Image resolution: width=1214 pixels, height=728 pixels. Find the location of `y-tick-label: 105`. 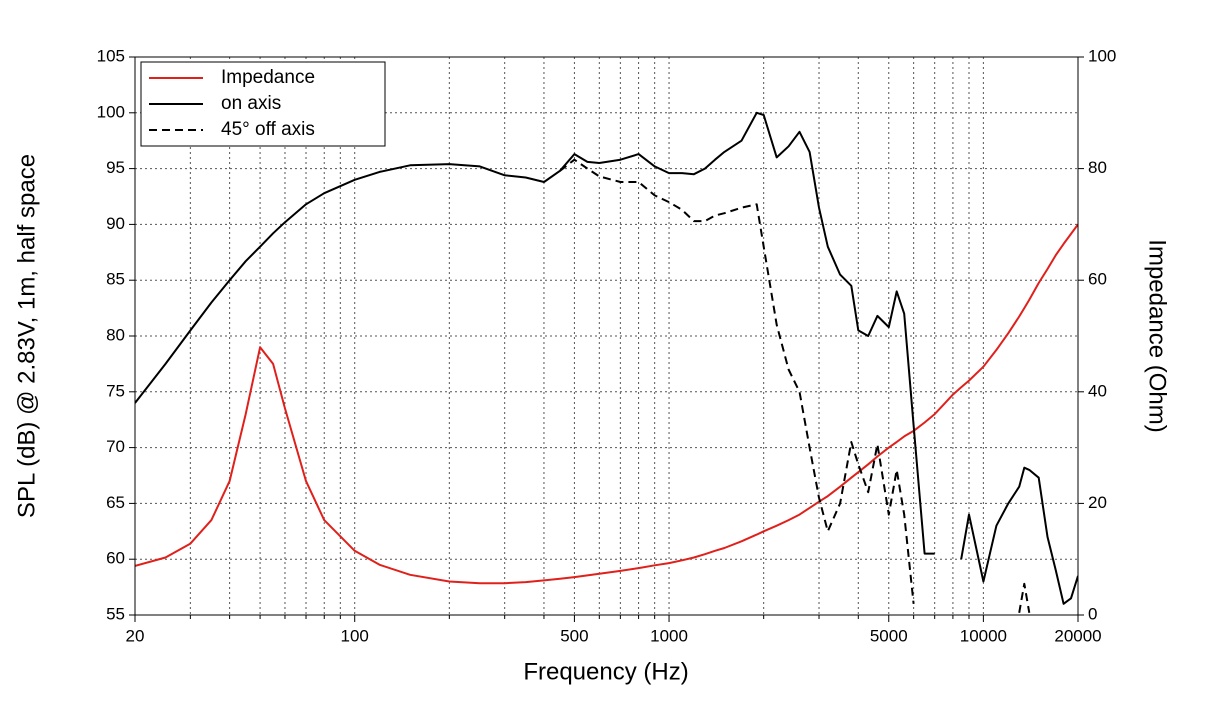

y-tick-label: 105 is located at coordinates (111, 55).